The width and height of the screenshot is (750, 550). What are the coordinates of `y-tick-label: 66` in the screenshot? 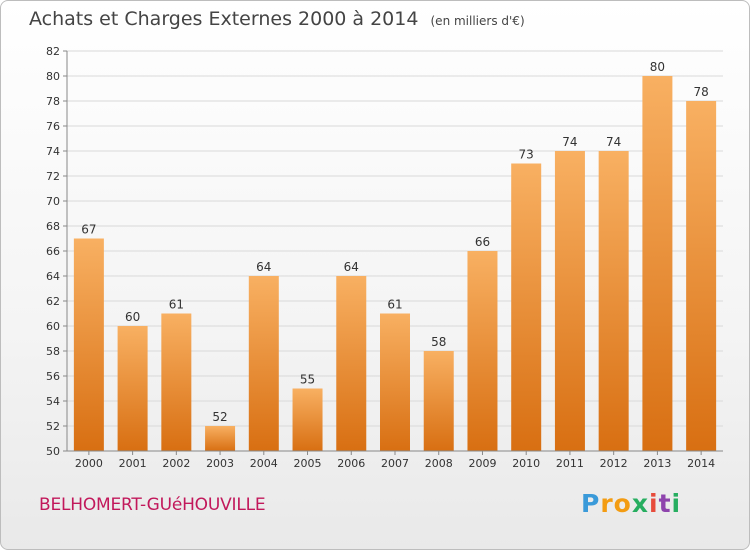 It's located at (53, 251).